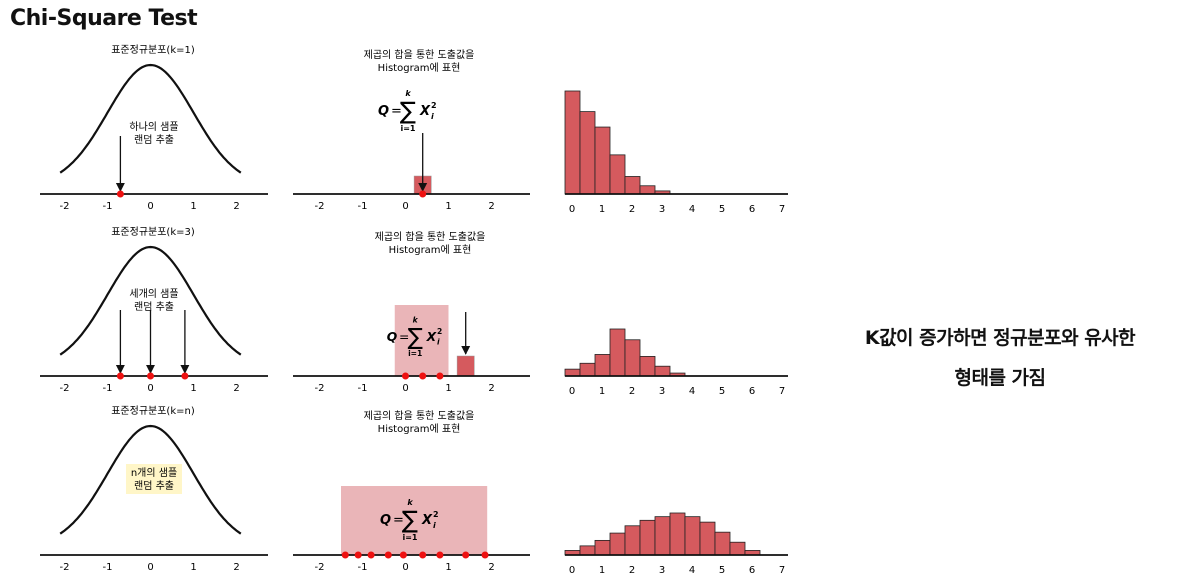 This screenshot has height=580, width=1186. What do you see at coordinates (153, 294) in the screenshot?
I see `sample-text-line: 세개의 샘플` at bounding box center [153, 294].